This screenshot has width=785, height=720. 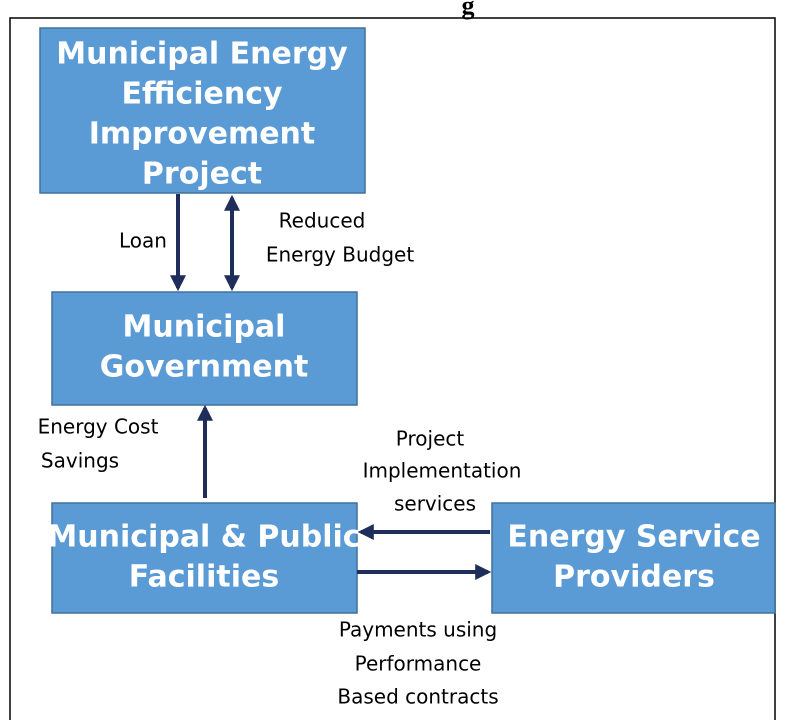 I want to click on edge-label: services, so click(x=435, y=504).